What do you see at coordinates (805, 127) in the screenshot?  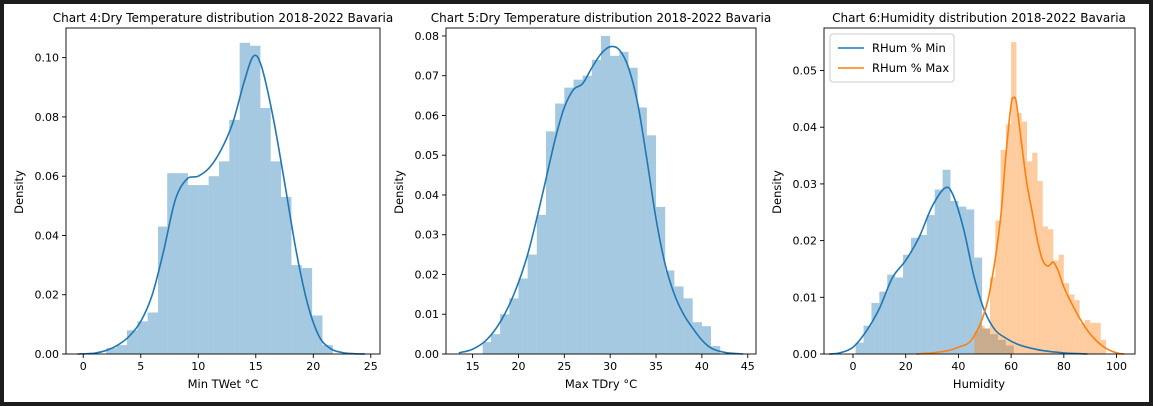 I see `y-tick-label: 0.04` at bounding box center [805, 127].